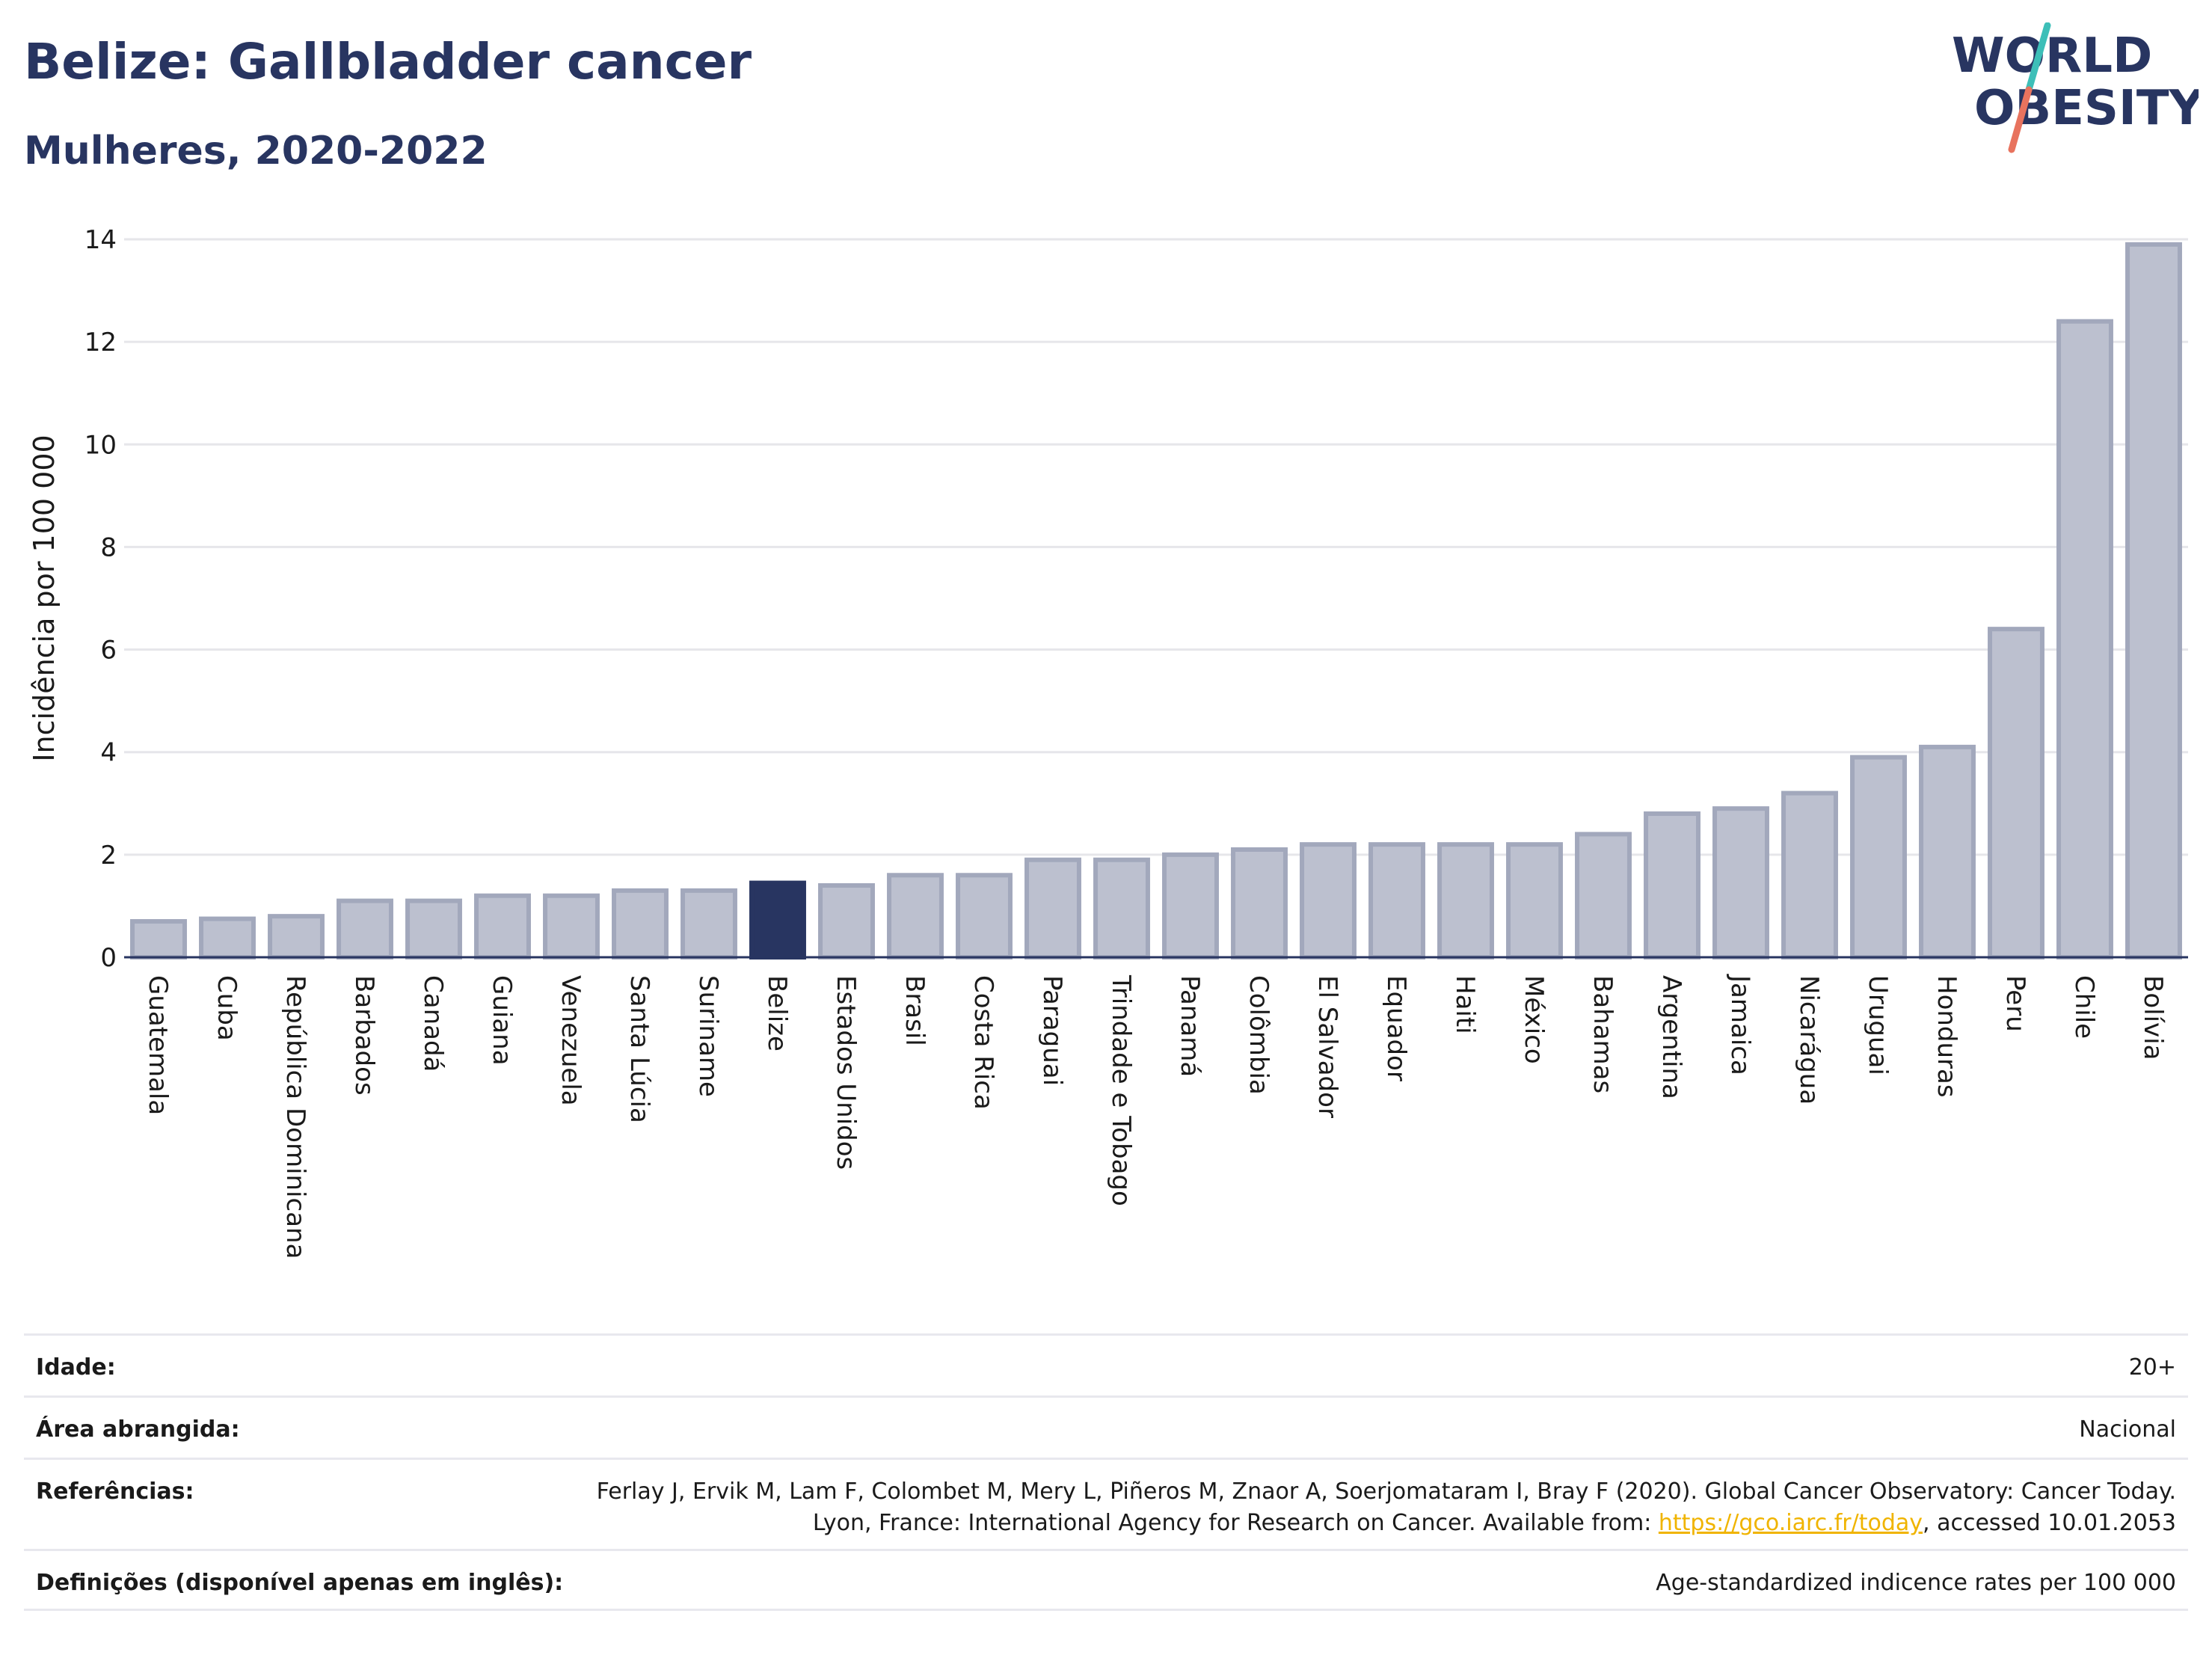  Describe the element at coordinates (76, 1367) in the screenshot. I see `age-label: Idade:` at that location.